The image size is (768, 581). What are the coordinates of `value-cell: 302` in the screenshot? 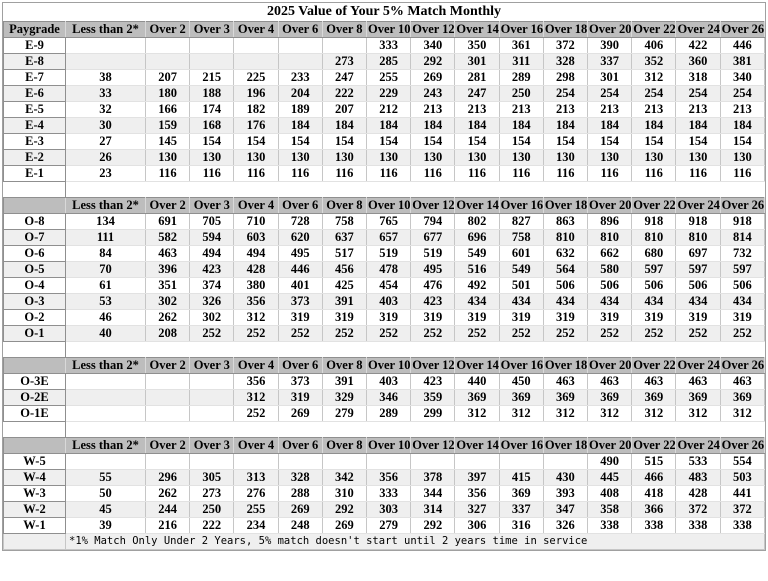 It's located at (167, 301).